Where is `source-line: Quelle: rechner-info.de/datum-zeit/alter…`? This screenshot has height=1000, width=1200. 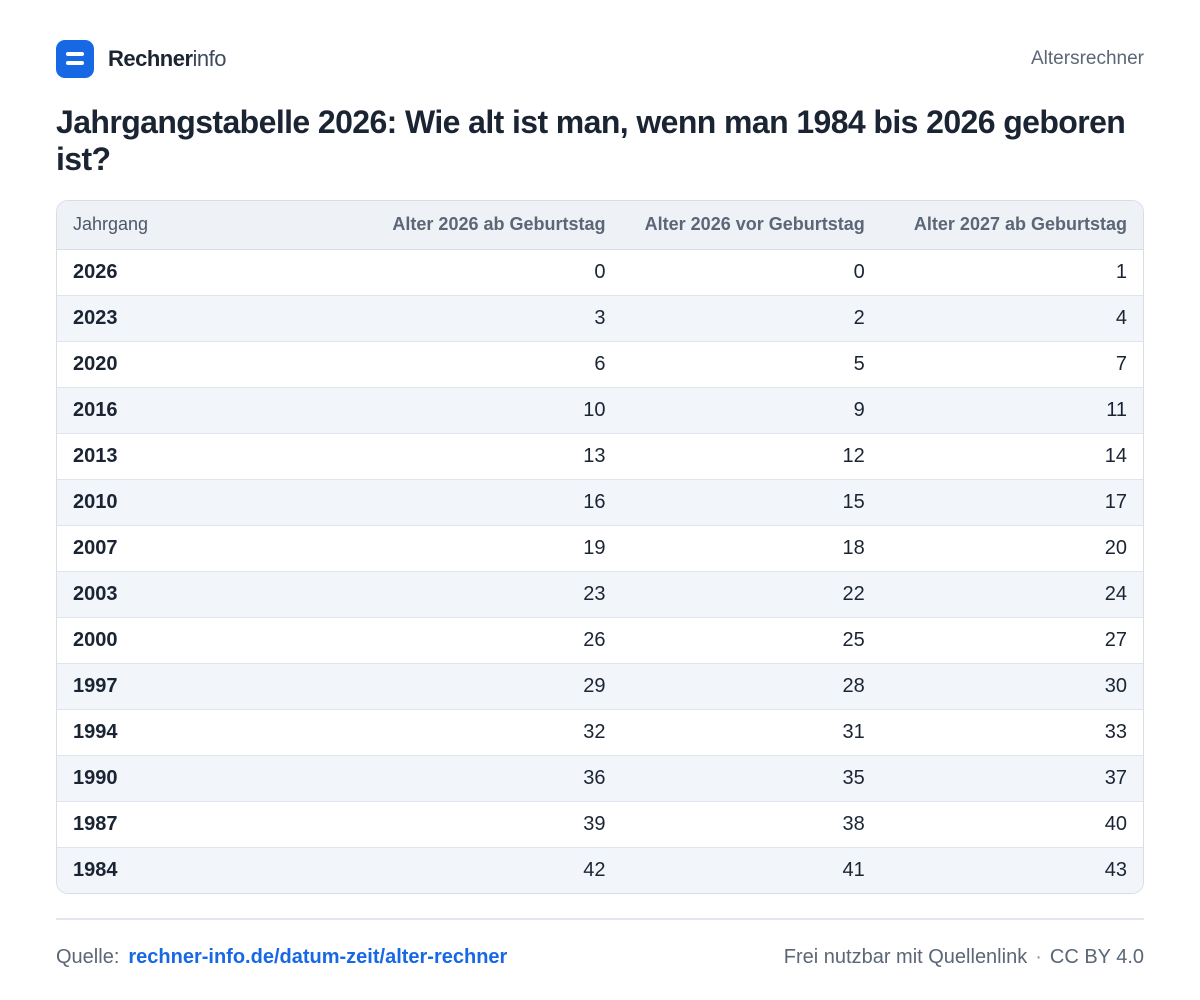 source-line: Quelle: rechner-info.de/datum-zeit/alter… is located at coordinates (281, 957).